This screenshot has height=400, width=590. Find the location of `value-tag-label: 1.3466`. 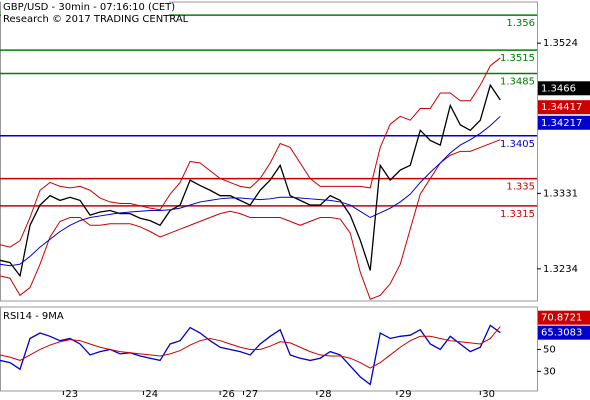

value-tag-label: 1.3466 is located at coordinates (558, 88).